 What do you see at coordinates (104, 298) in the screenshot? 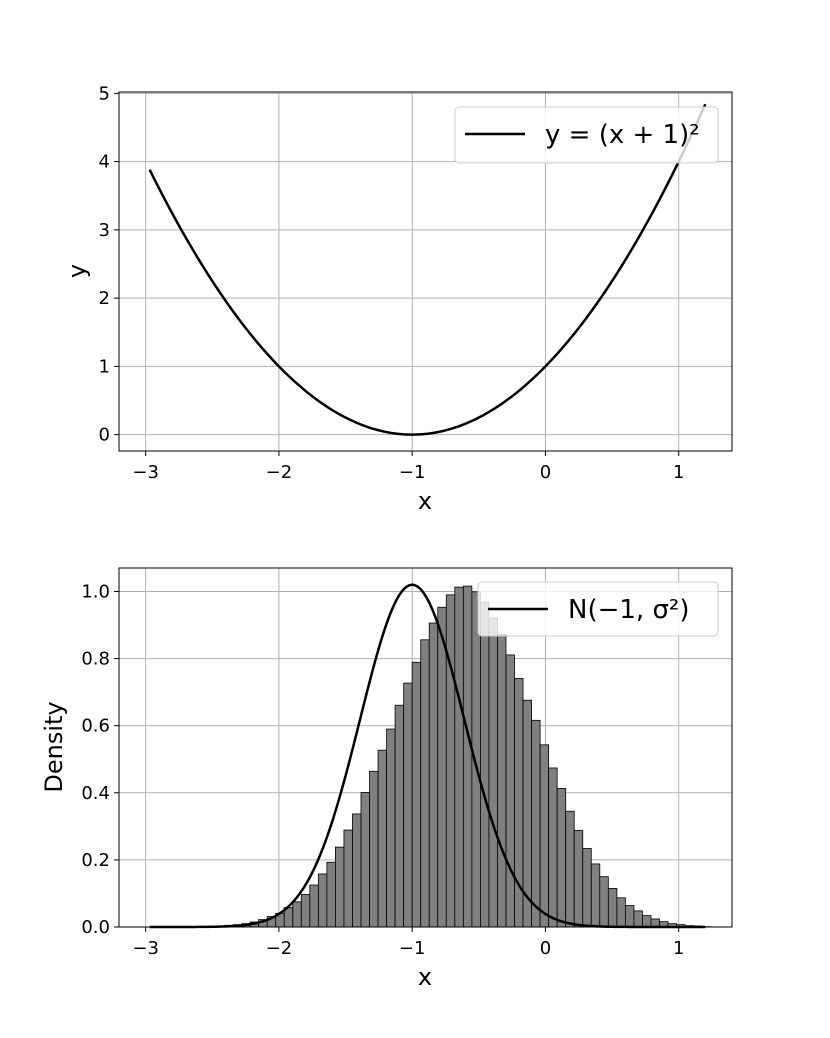
I see `y-tick-label: 2` at bounding box center [104, 298].